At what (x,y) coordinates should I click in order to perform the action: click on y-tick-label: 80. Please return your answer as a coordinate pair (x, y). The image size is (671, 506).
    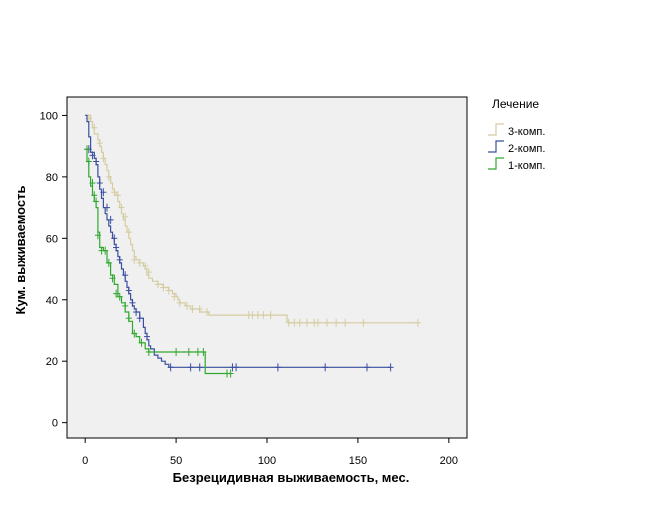
    Looking at the image, I should click on (52, 178).